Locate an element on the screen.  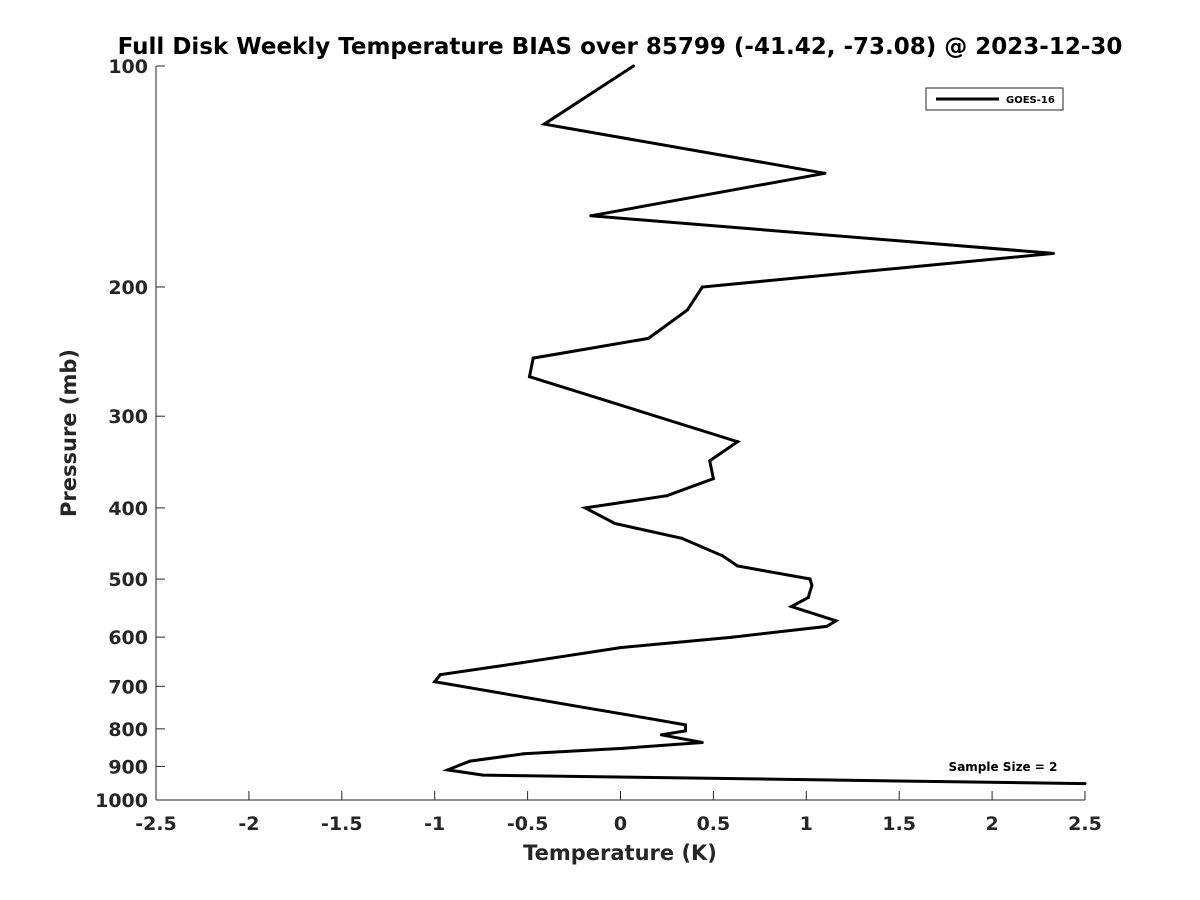
y-tick-label: 500 is located at coordinates (128, 580).